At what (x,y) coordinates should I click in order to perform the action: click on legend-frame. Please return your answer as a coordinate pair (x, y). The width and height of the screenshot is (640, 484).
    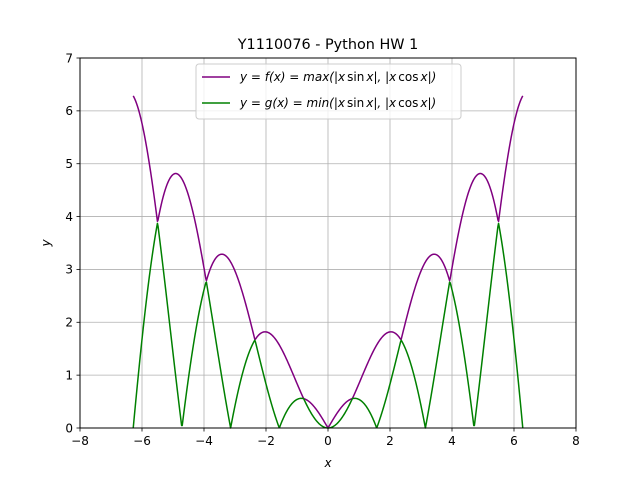
    Looking at the image, I should click on (328, 91).